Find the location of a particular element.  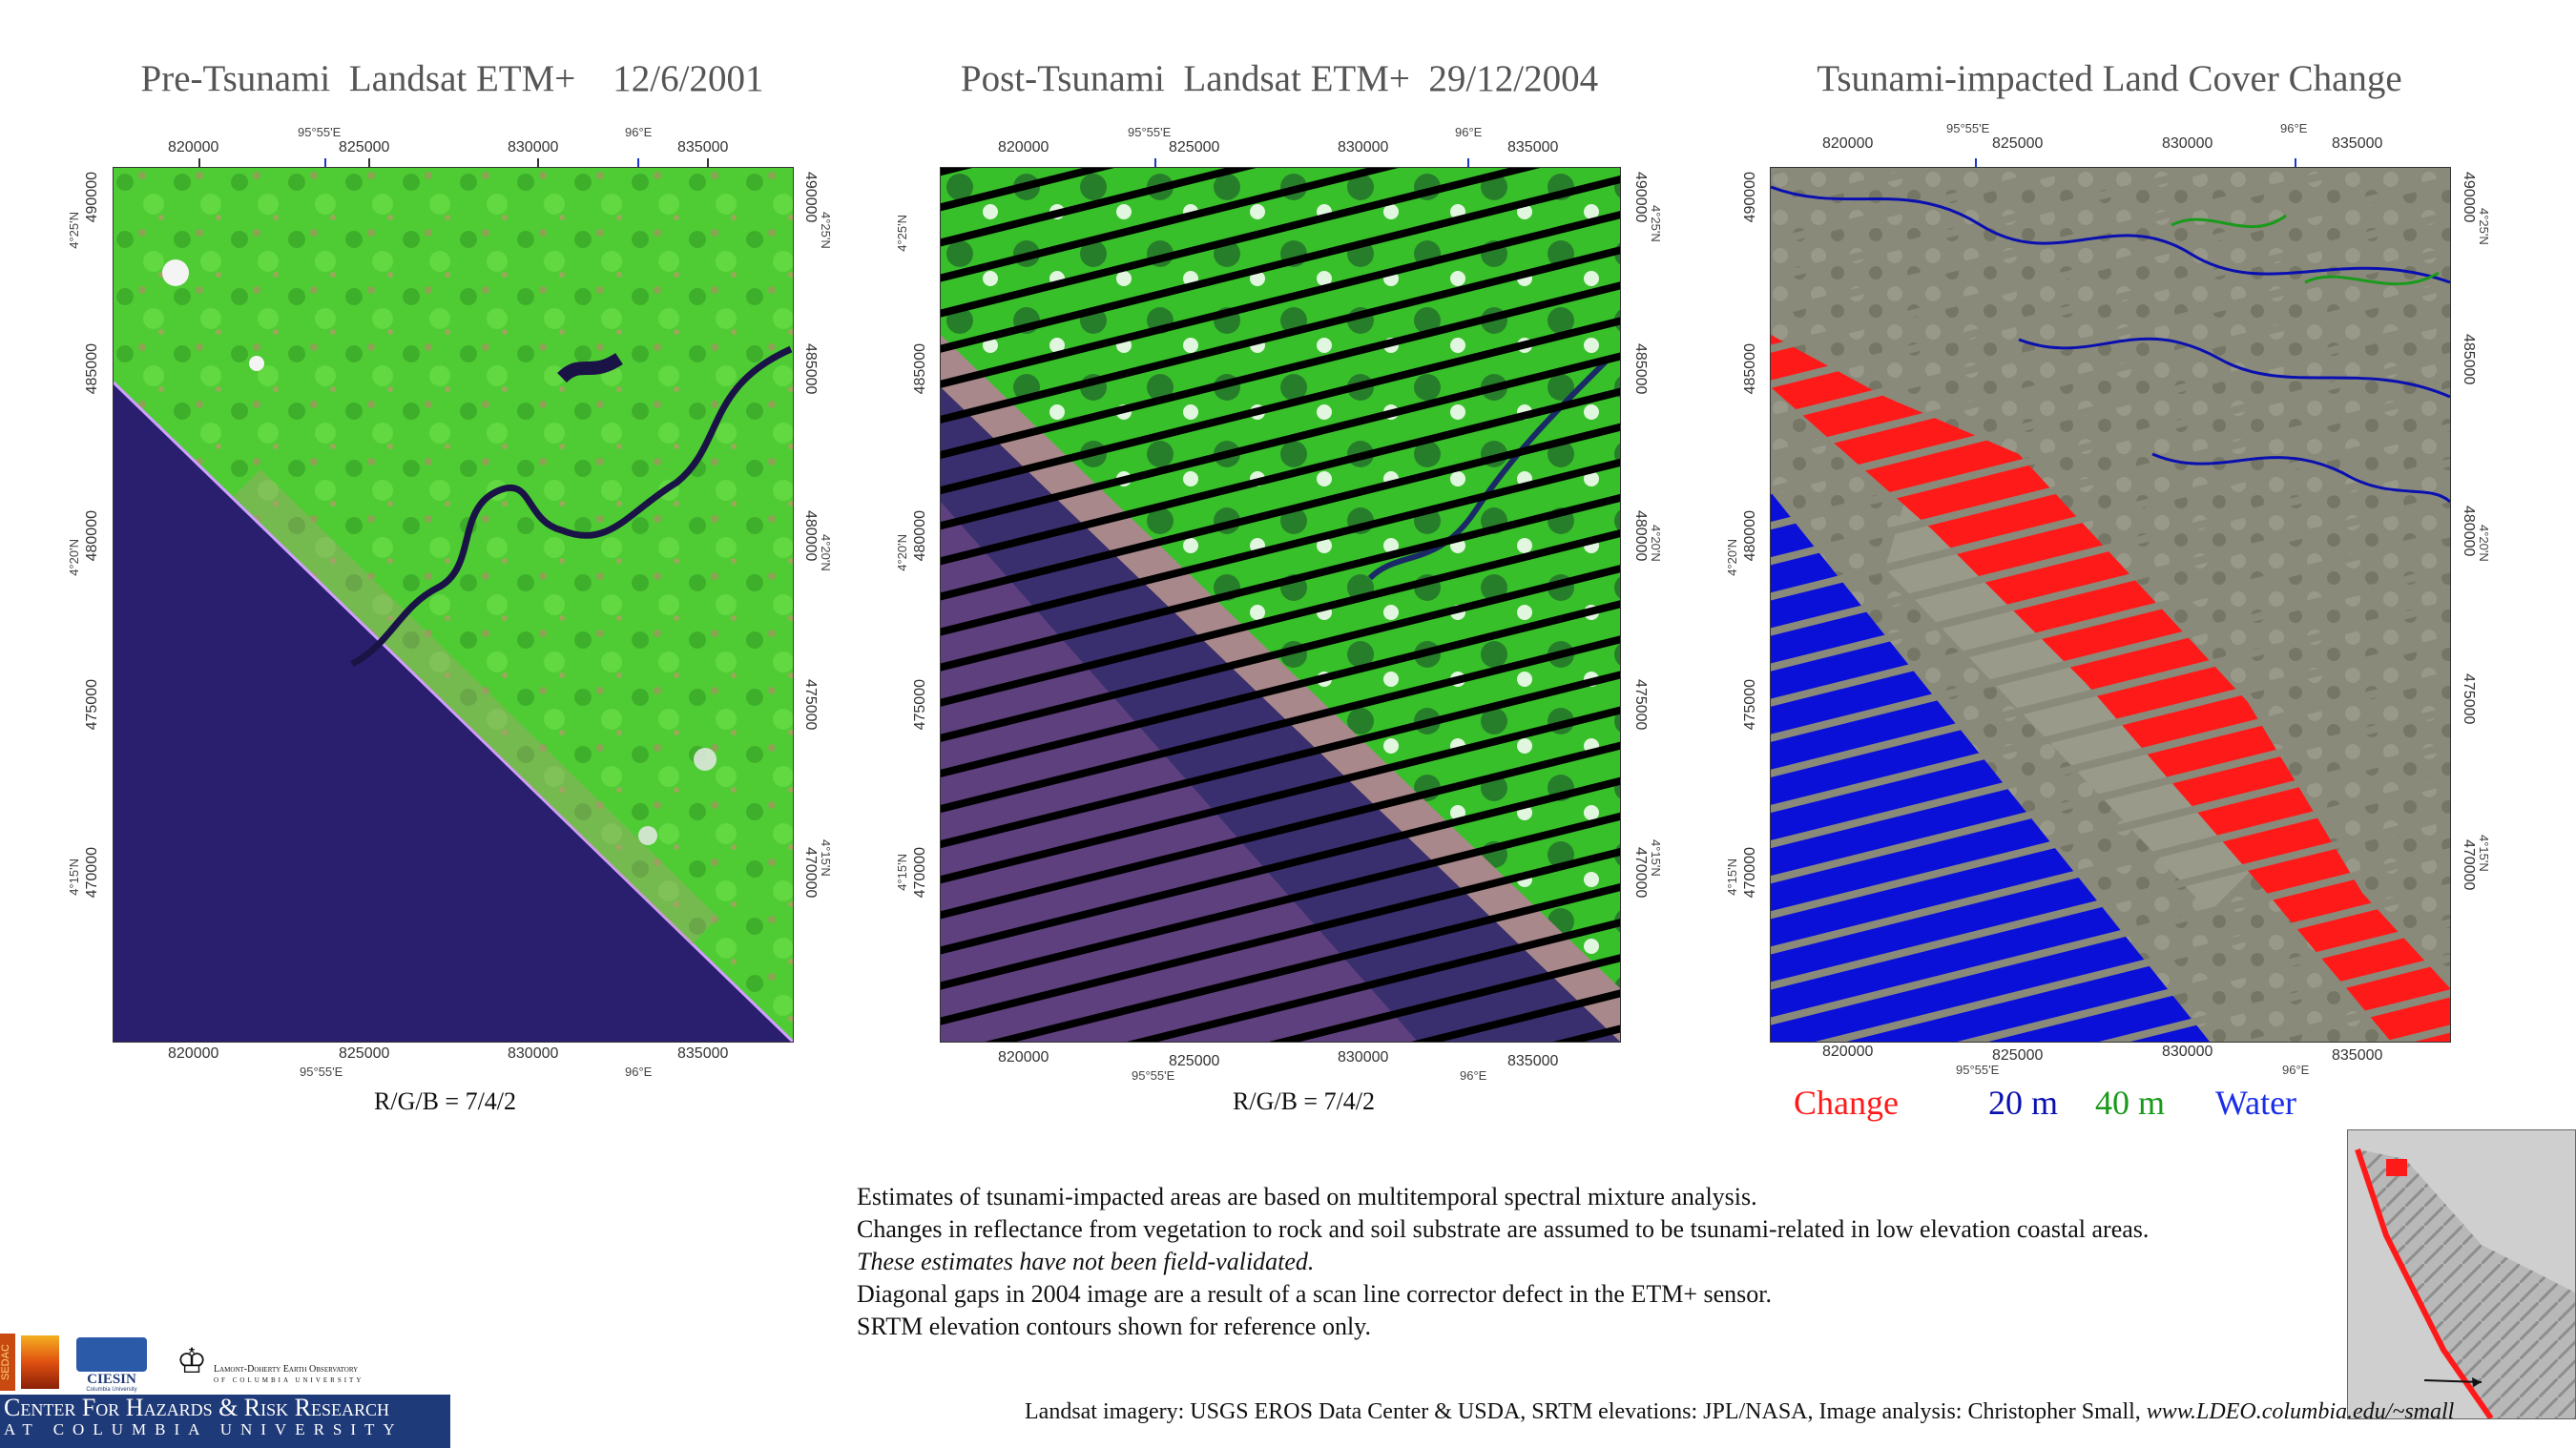

ciesin-subtitle: Columbia University is located at coordinates (111, 1390).